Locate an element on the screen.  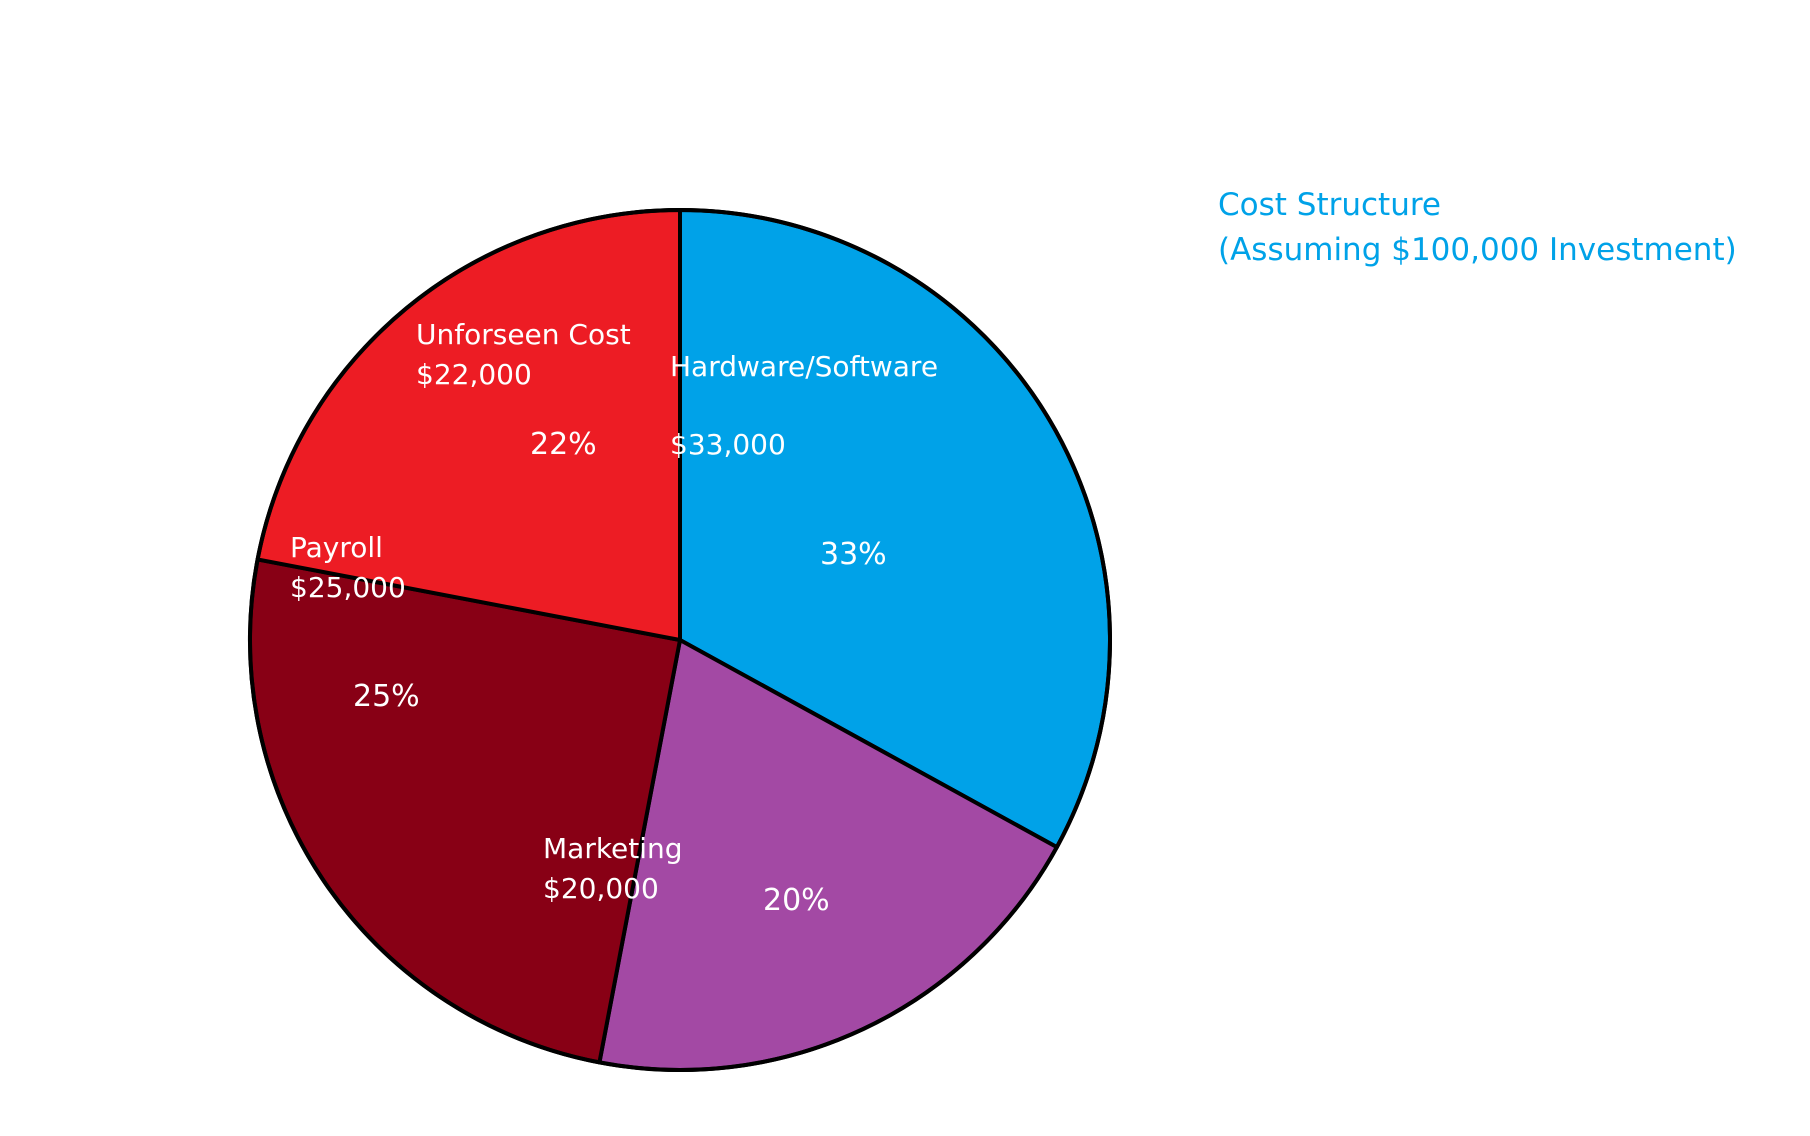
slice-percent-label: 33% is located at coordinates (853, 554).